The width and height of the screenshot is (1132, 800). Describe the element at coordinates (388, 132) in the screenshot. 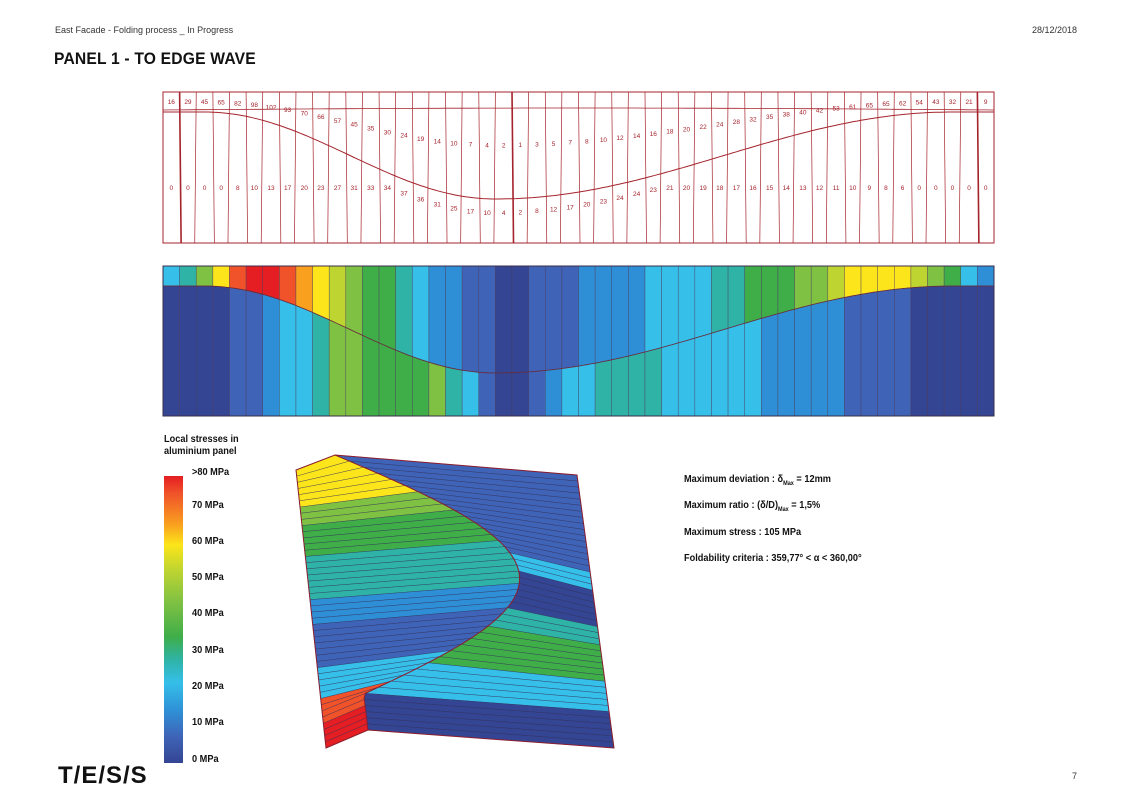

I see `strip-top-value: 30` at that location.